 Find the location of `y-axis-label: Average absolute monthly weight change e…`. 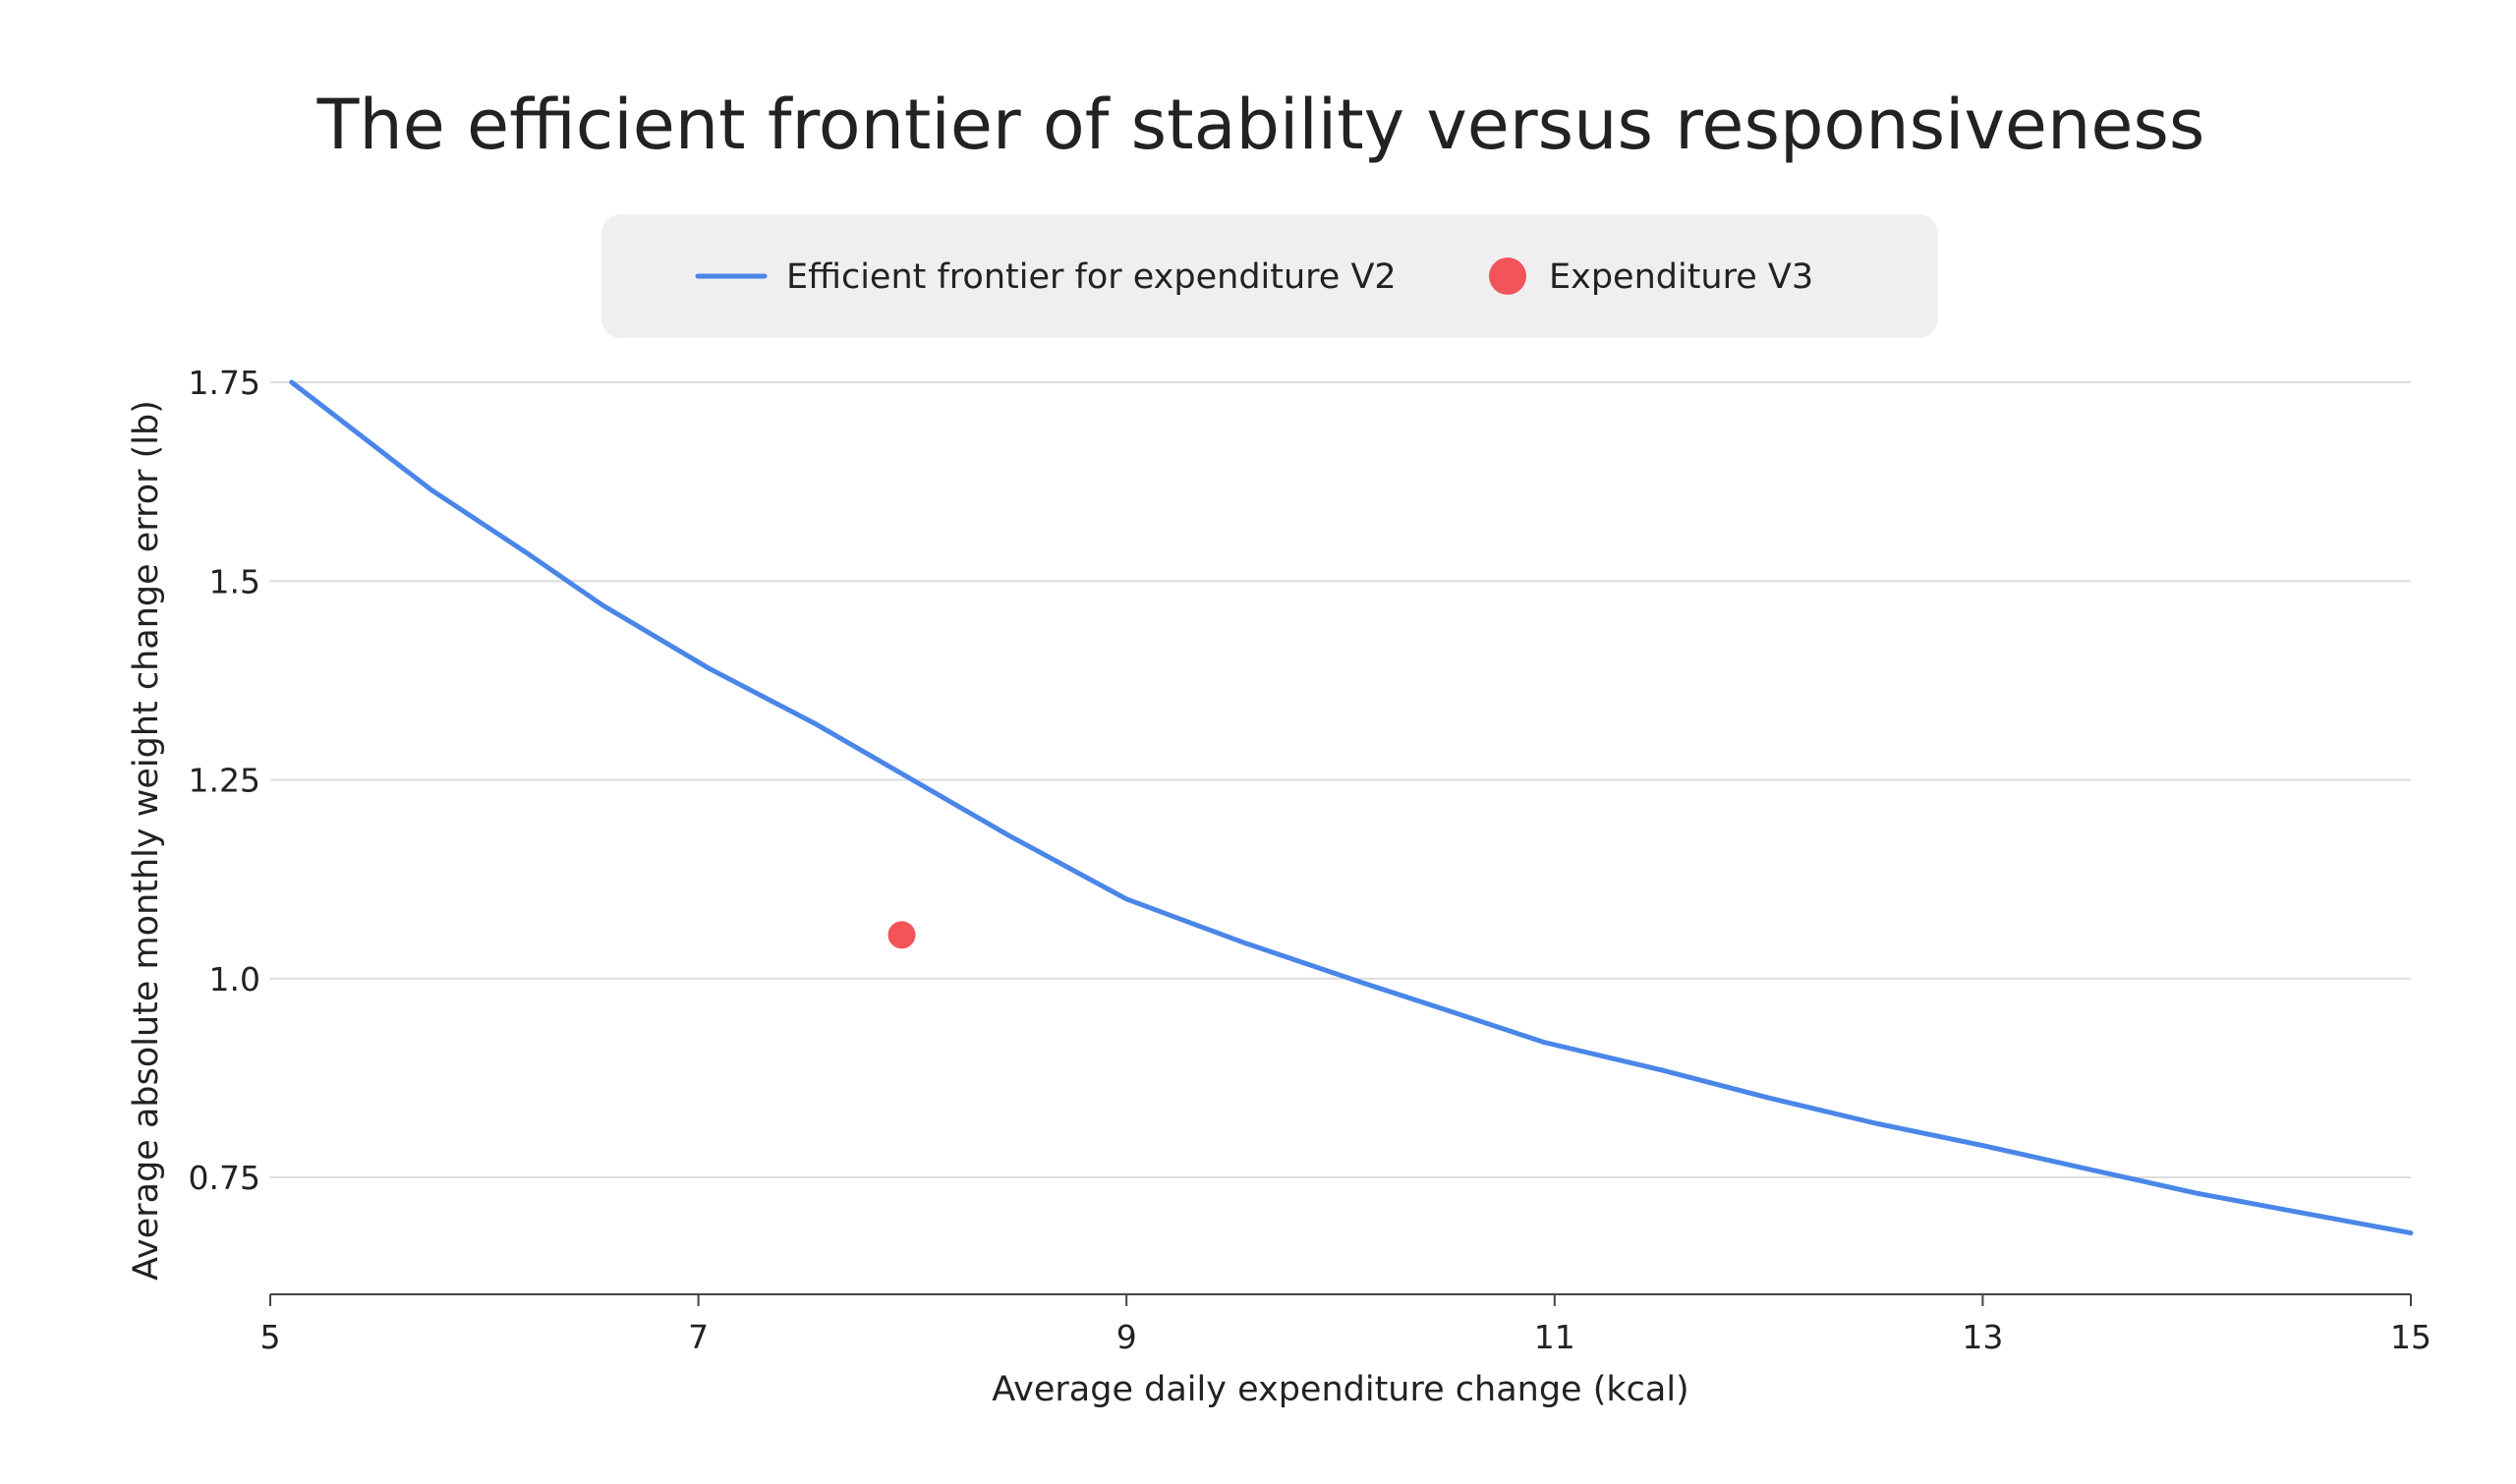

y-axis-label: Average absolute monthly weight change e… is located at coordinates (146, 840).